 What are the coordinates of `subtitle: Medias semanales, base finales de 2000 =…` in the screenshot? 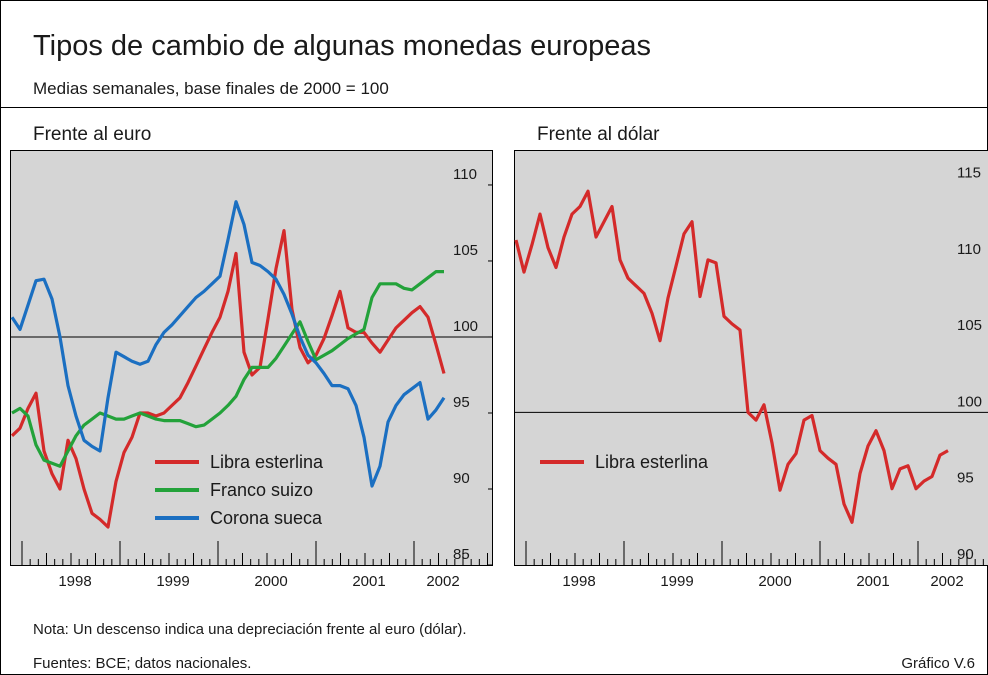 It's located at (211, 88).